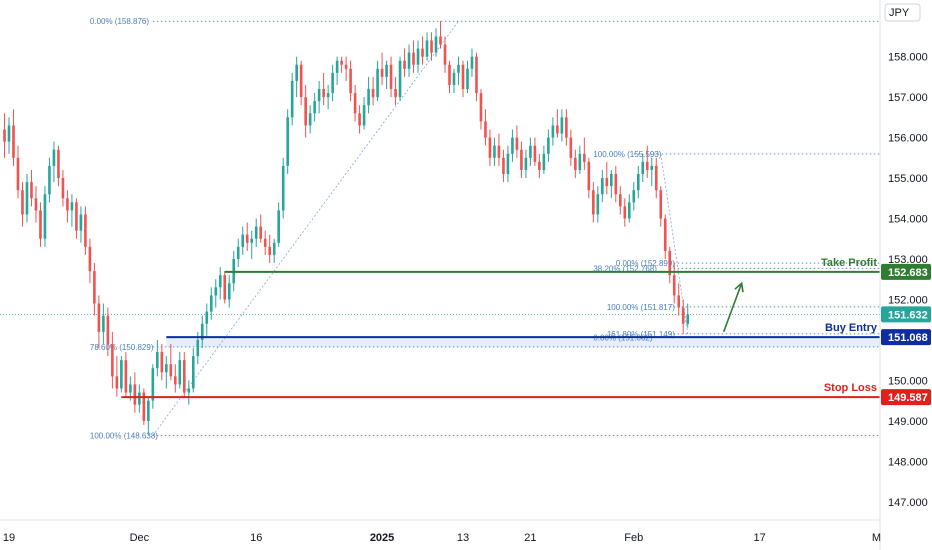 Image resolution: width=932 pixels, height=550 pixels. I want to click on price-tick: 154.000, so click(908, 220).